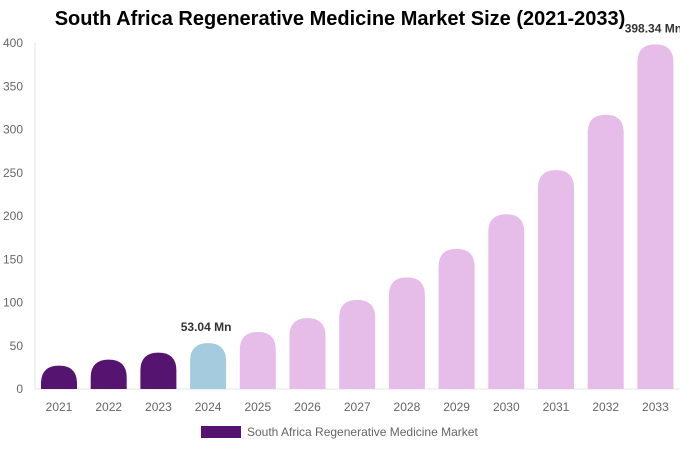 The image size is (680, 450). Describe the element at coordinates (59, 407) in the screenshot. I see `x-tick-label: 2021` at that location.